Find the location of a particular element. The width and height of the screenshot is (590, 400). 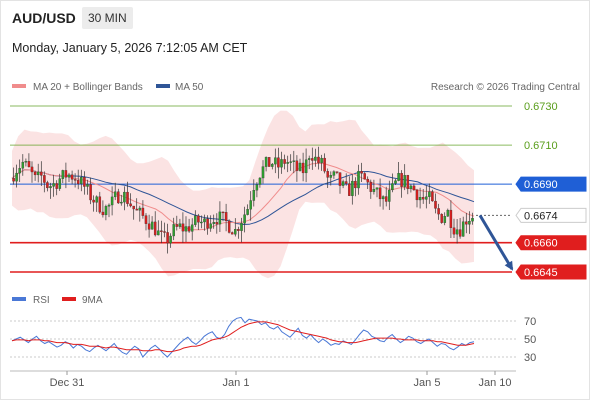

level-label-0.6645: 0.6645 is located at coordinates (541, 273).